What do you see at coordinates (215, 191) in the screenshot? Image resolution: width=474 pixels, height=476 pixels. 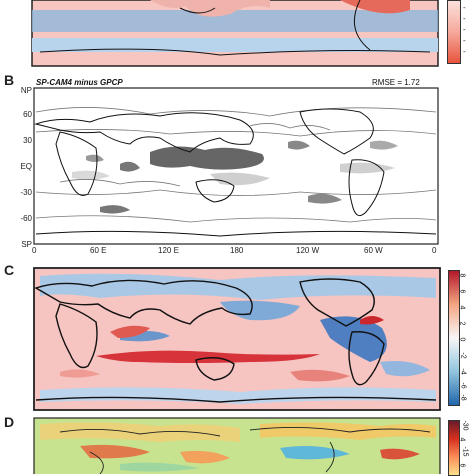 I see `coast-australia` at bounding box center [215, 191].